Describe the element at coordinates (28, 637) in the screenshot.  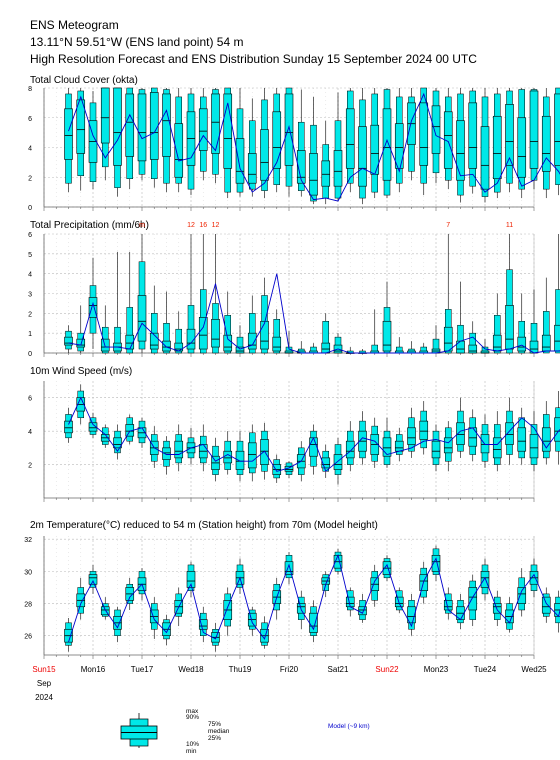
I see `y-tick-label: 26` at that location.